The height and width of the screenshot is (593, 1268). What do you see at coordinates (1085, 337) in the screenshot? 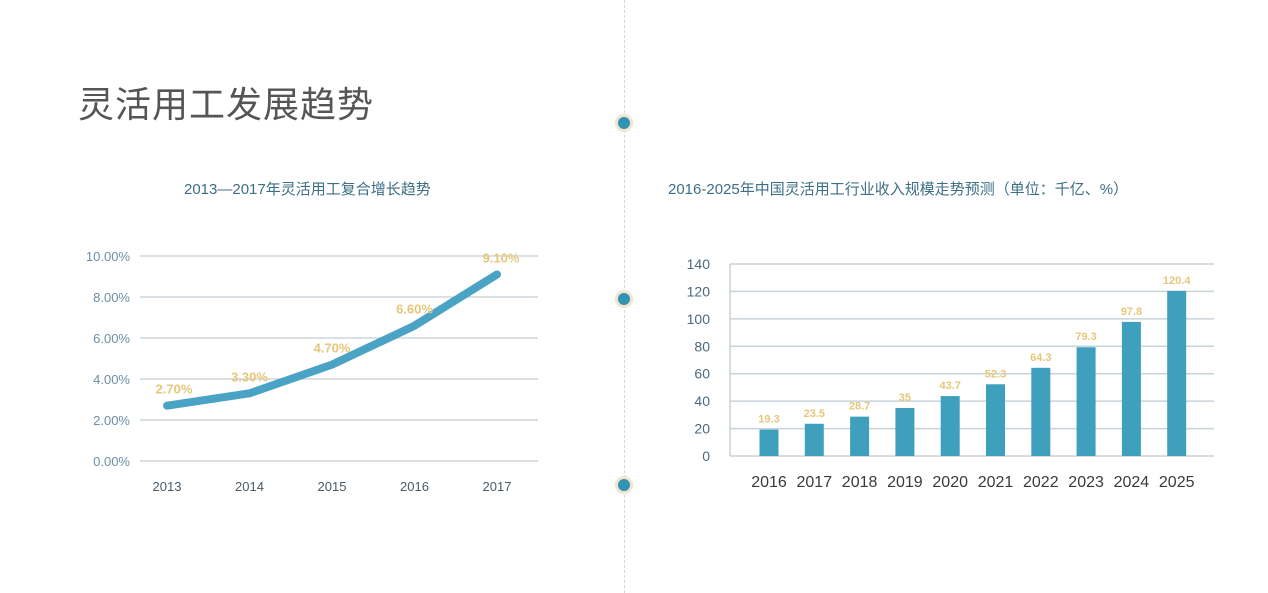
I see `data-label: 79.3` at bounding box center [1085, 337].